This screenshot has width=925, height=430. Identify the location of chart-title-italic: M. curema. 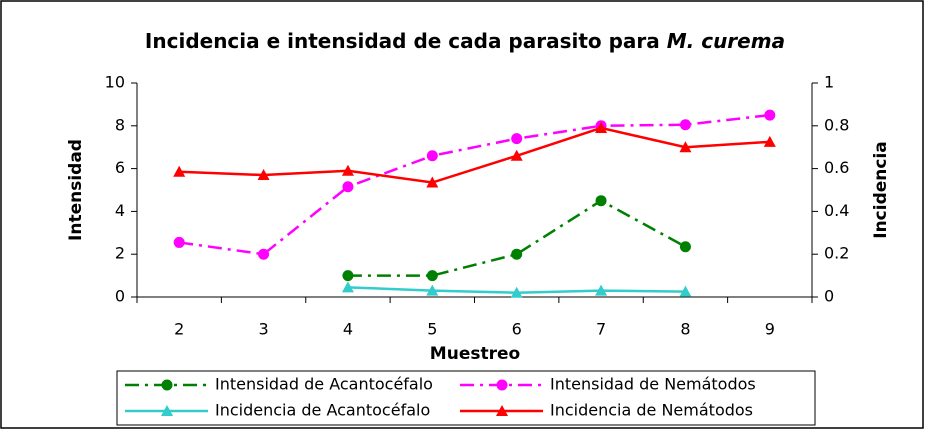
(726, 41).